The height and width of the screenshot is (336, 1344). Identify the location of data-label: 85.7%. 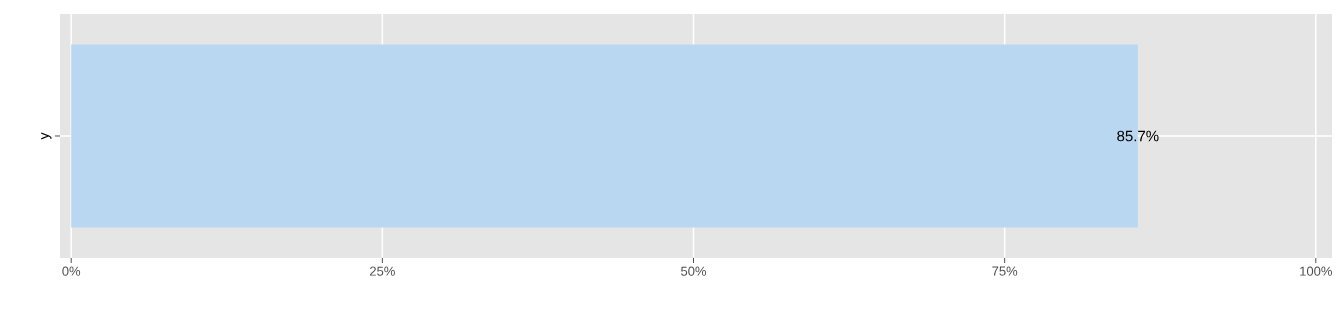
(1138, 136).